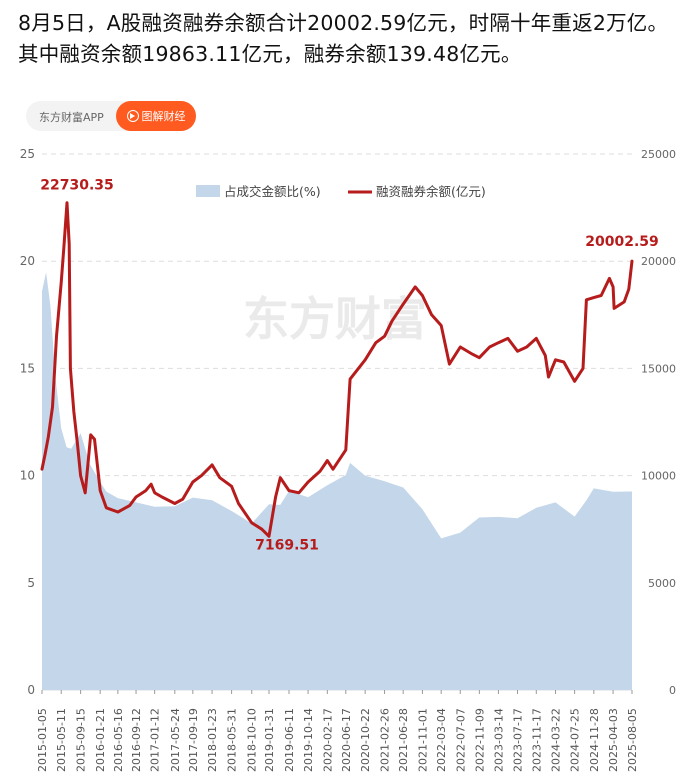 This screenshot has height=777, width=695. What do you see at coordinates (613, 740) in the screenshot?
I see `x-tick-label: 2025-04-03` at bounding box center [613, 740].